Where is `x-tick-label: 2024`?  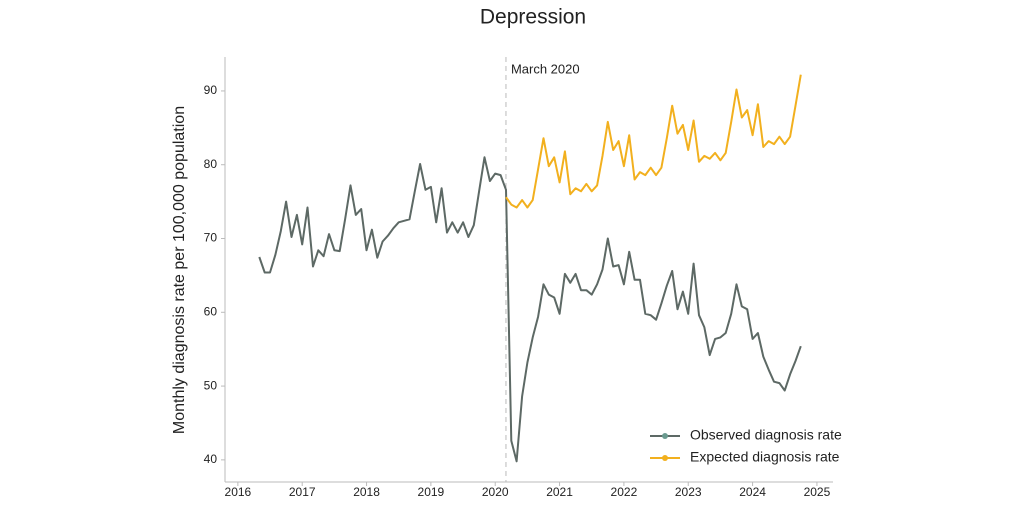
x-tick-label: 2024 is located at coordinates (752, 492).